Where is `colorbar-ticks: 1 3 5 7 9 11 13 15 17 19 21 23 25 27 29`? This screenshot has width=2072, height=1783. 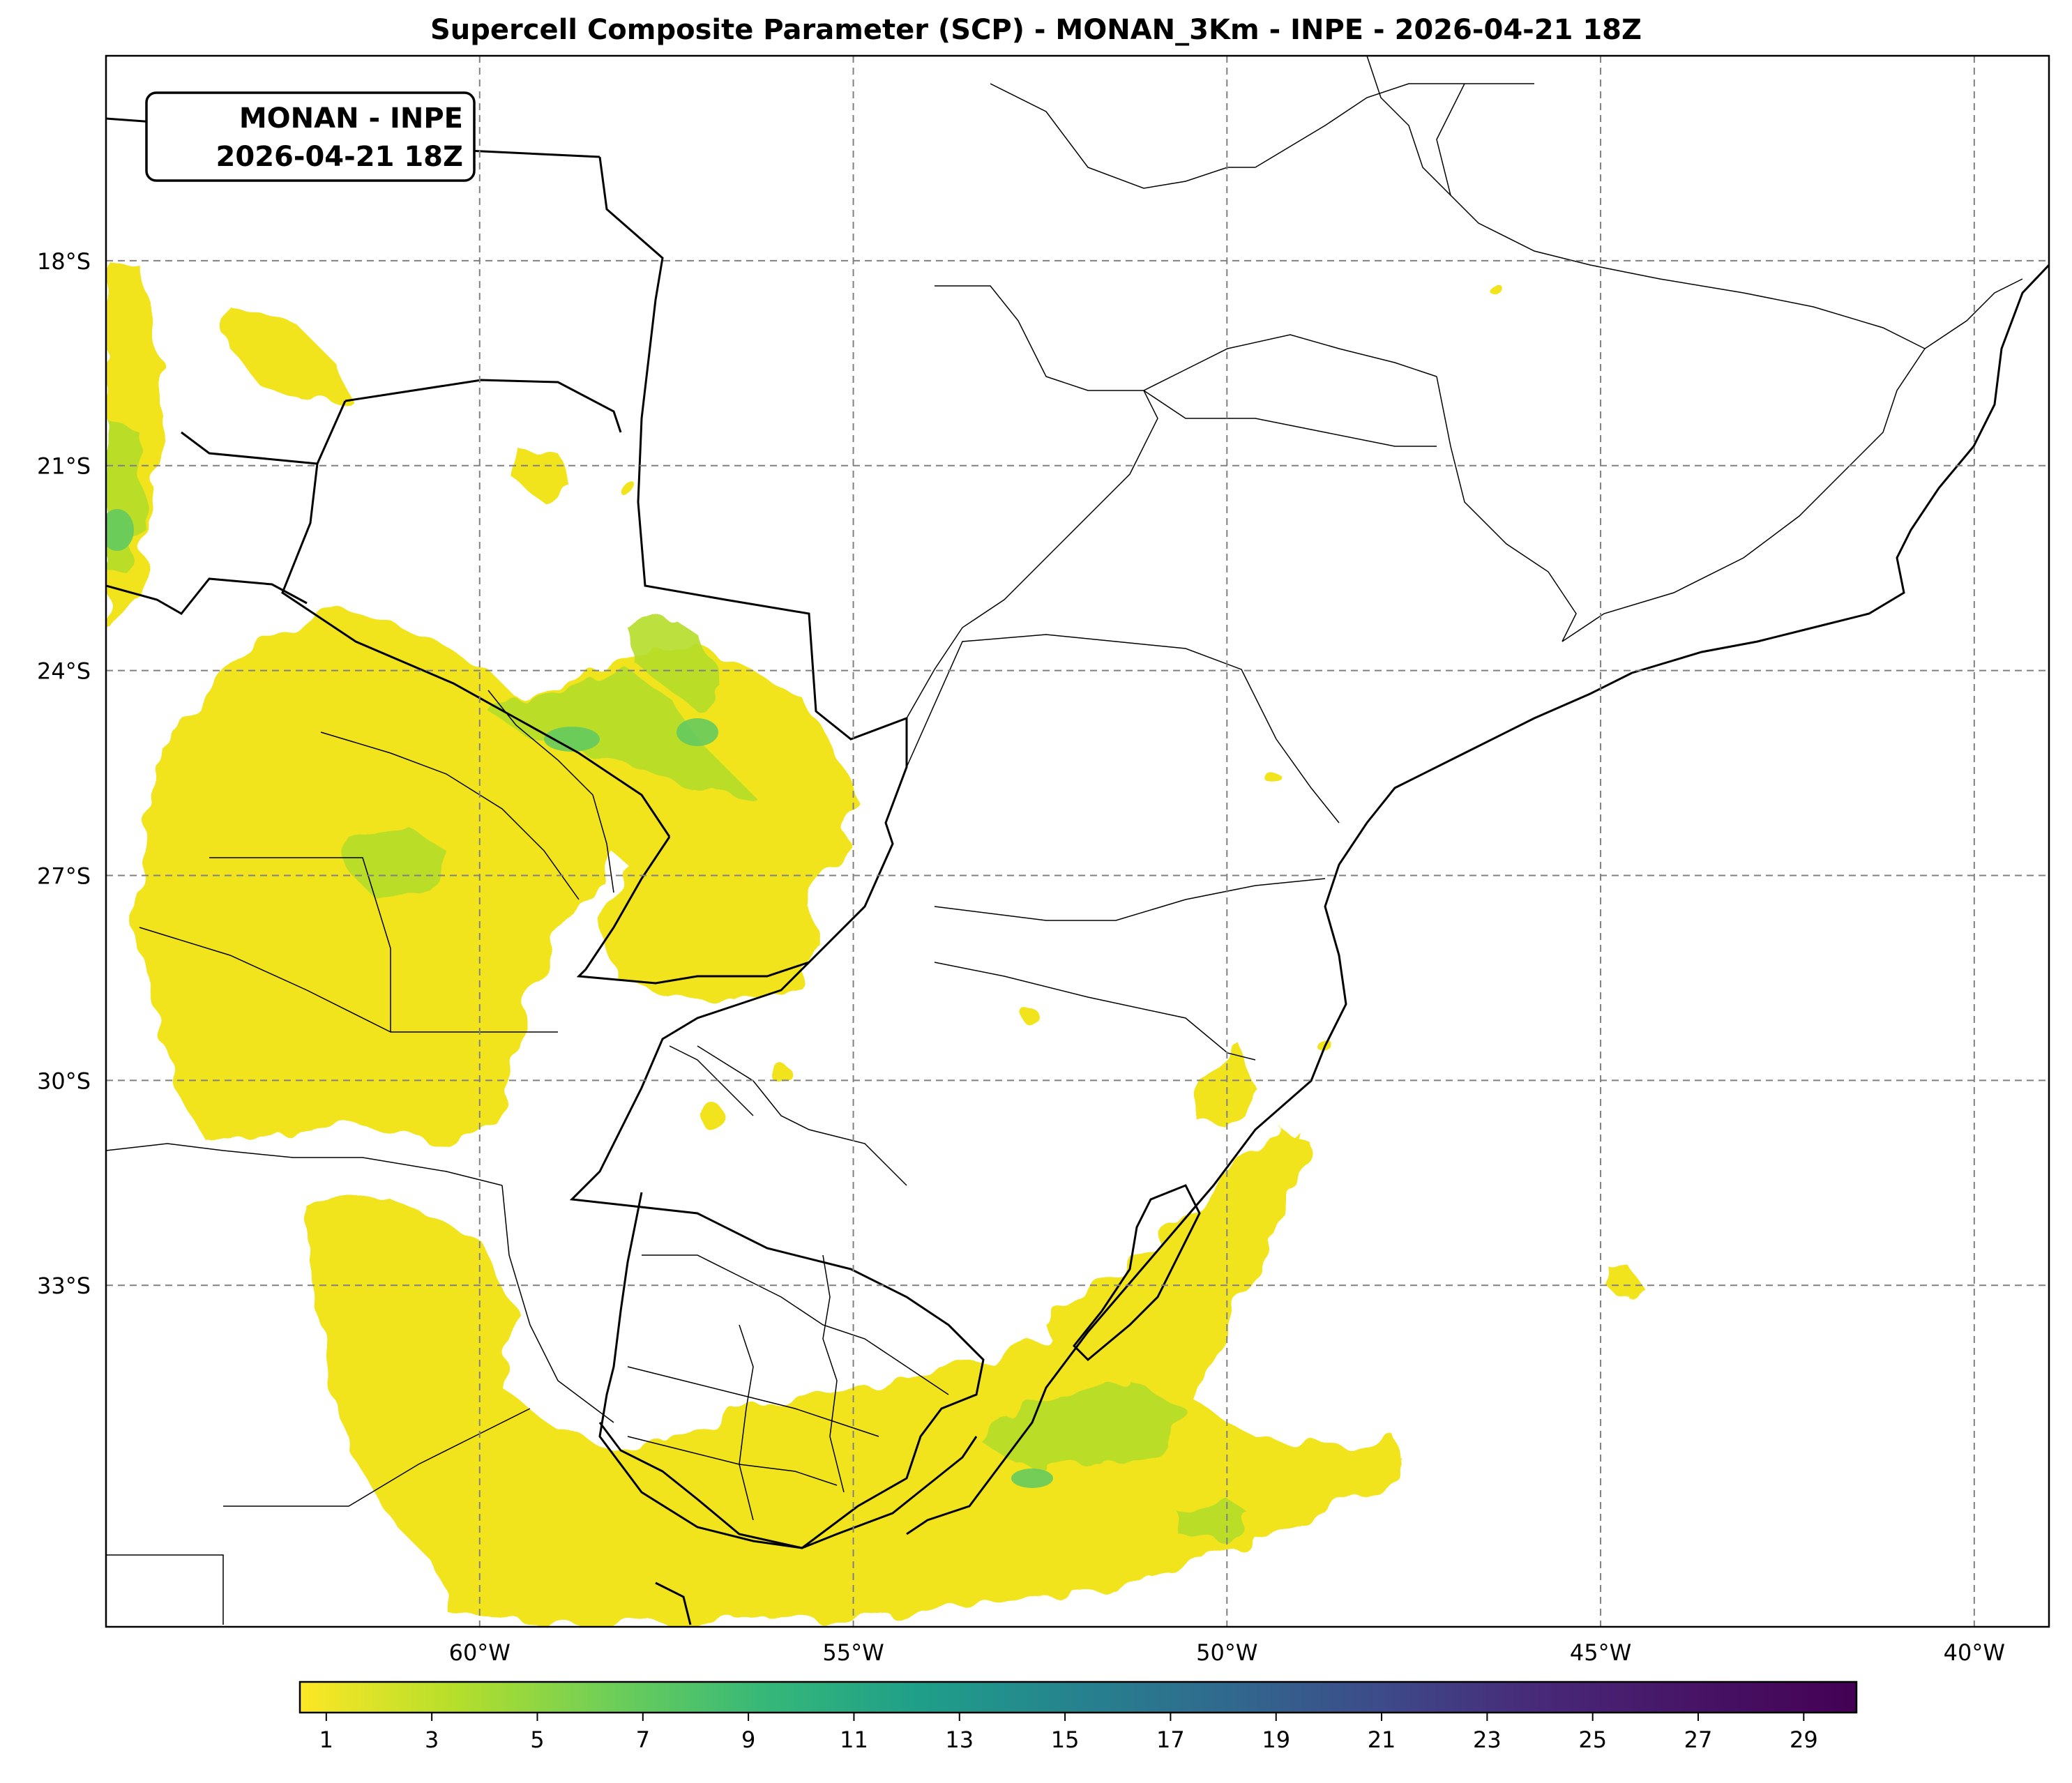
colorbar-ticks: 1 3 5 7 9 11 13 15 17 19 21 23 25 27 29 is located at coordinates (1068, 1733).